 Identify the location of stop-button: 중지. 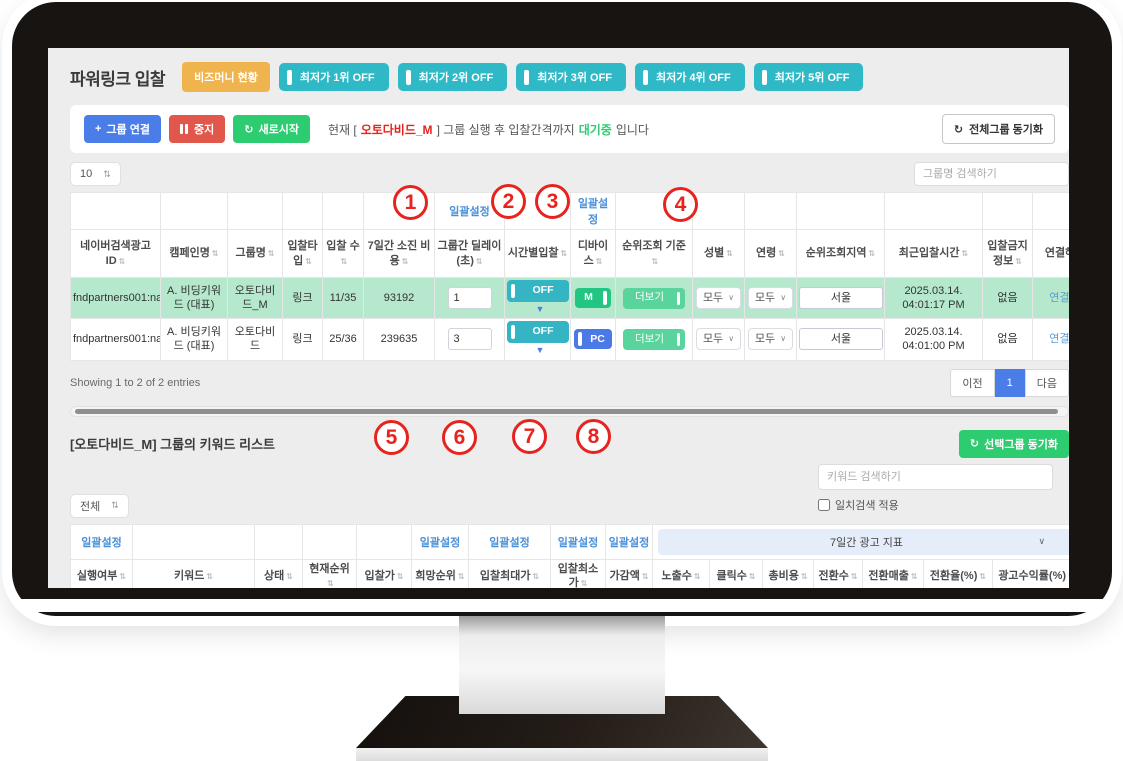
(197, 129).